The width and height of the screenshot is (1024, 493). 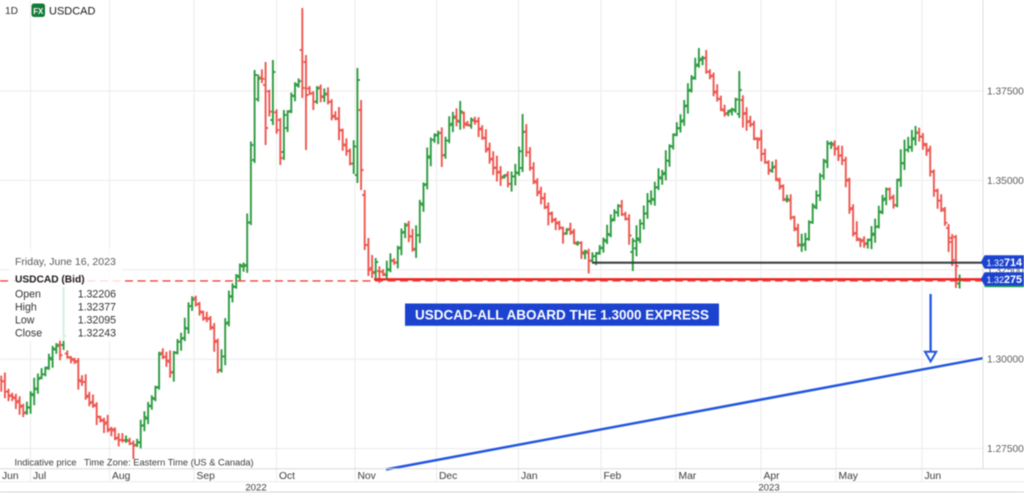 I want to click on svg-text: 2023, so click(x=768, y=488).